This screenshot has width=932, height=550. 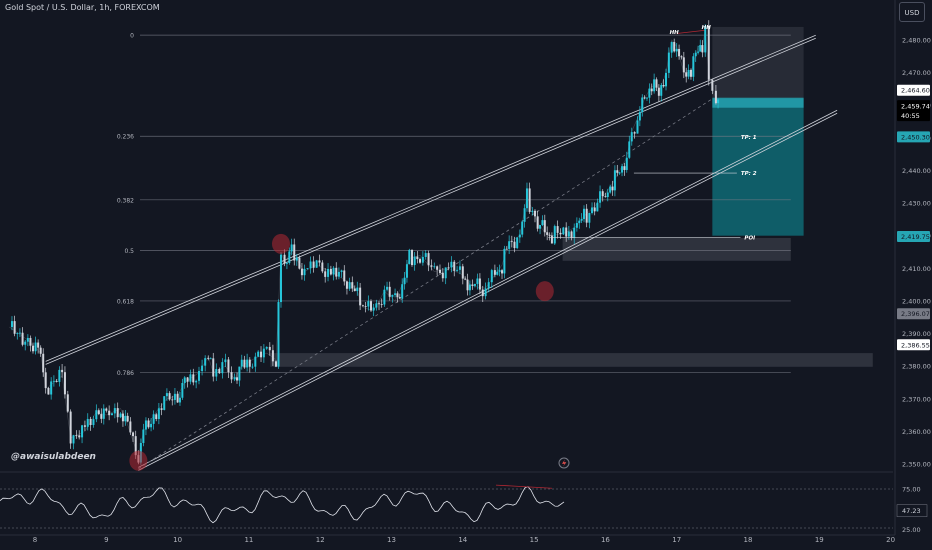 What do you see at coordinates (691, 31) in the screenshot?
I see `hh-divergence-line` at bounding box center [691, 31].